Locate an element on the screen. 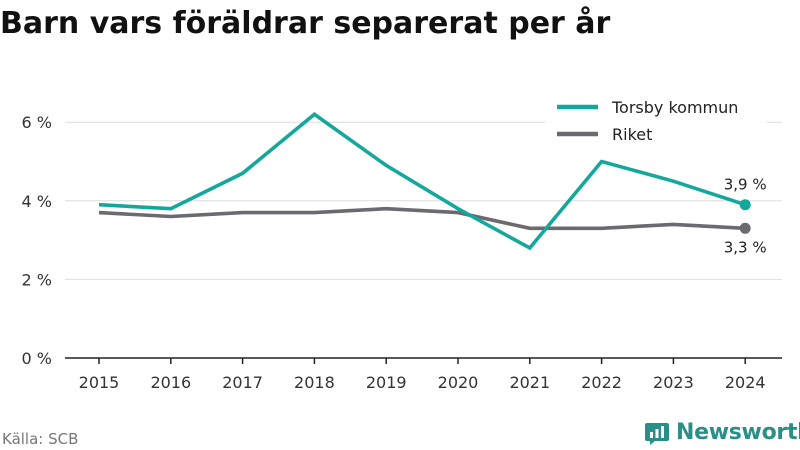 Image resolution: width=800 pixels, height=450 pixels. x-tick-label: 2023 is located at coordinates (673, 382).